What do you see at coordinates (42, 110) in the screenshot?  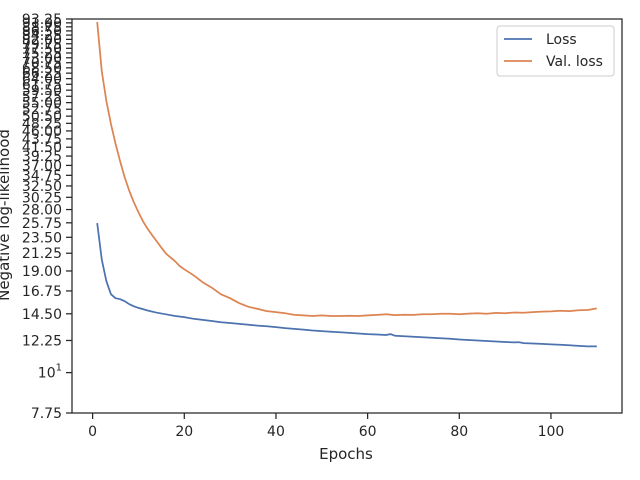 I see `y-tick-label: 52.75` at bounding box center [42, 110].